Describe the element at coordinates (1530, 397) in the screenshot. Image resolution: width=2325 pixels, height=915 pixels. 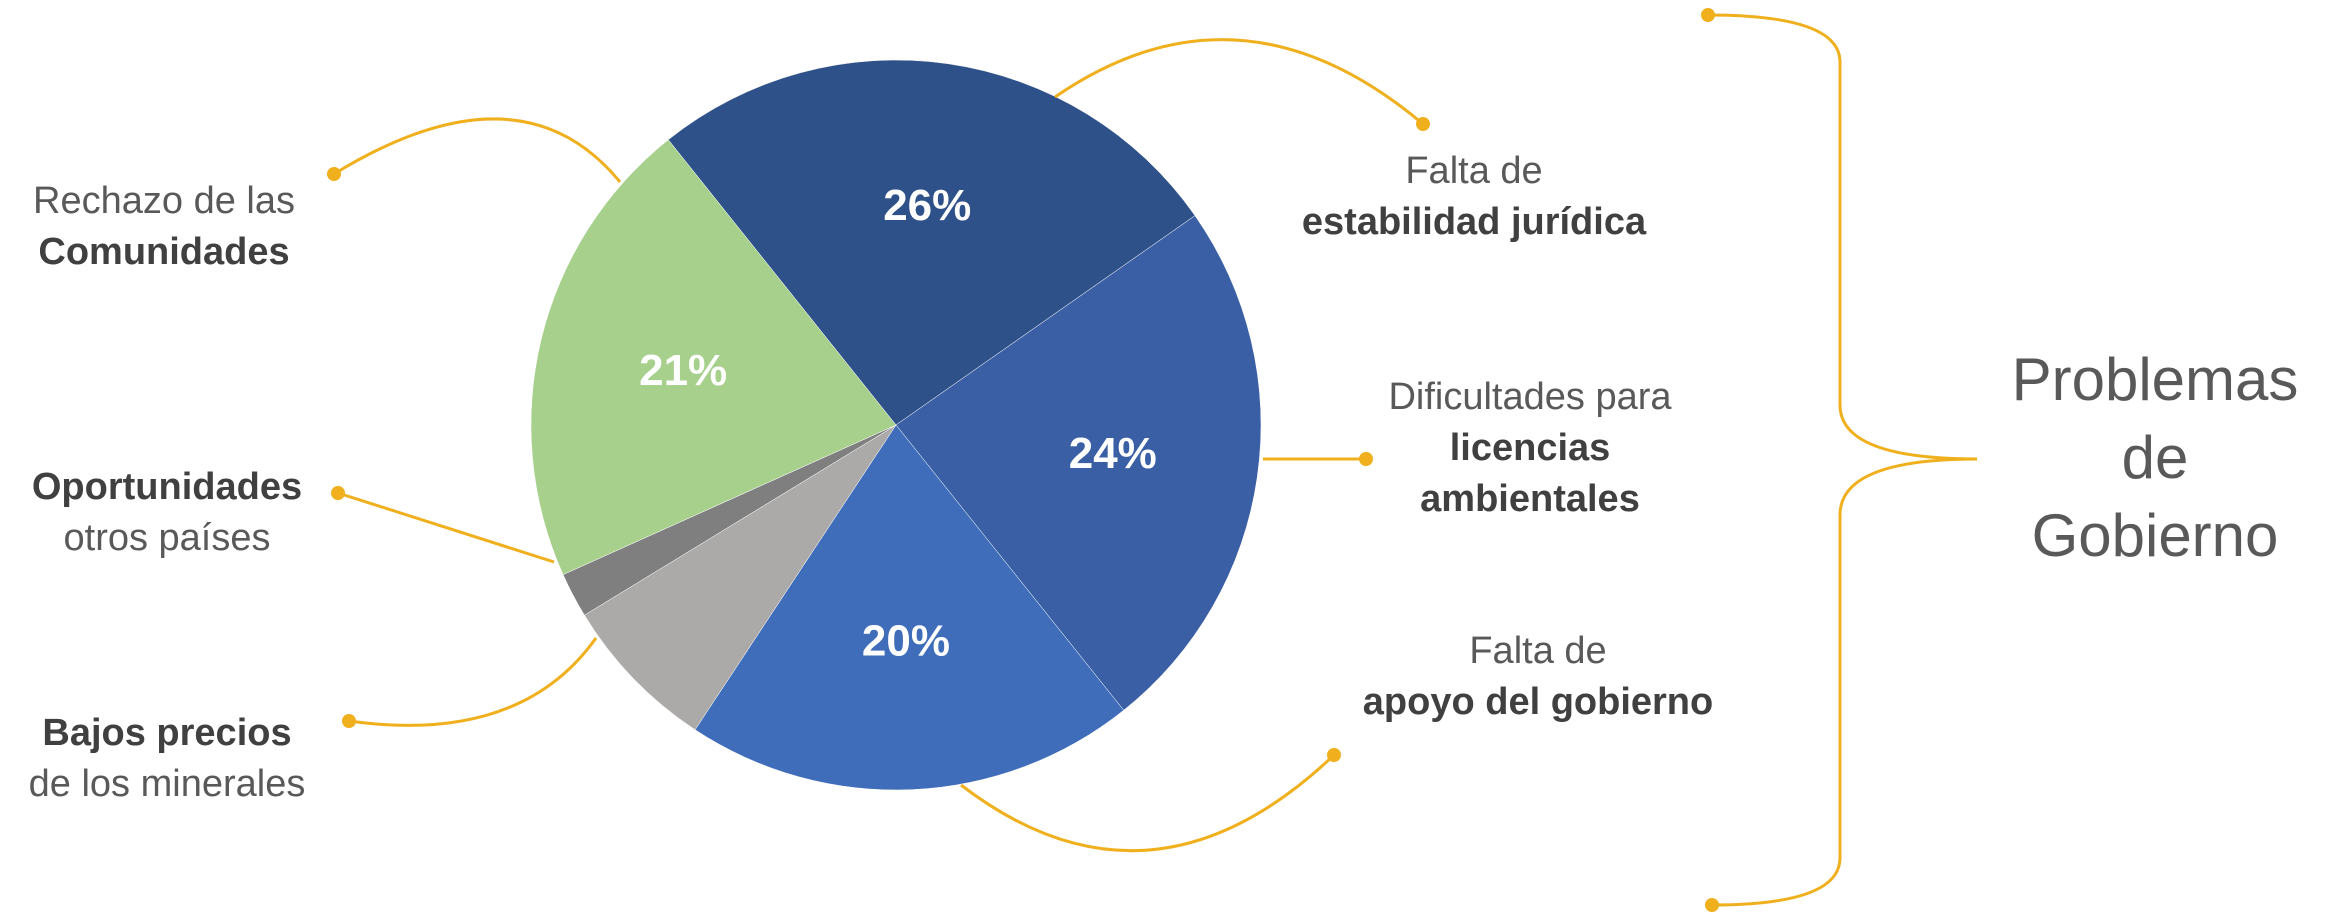
I see `category-label: Dificultades para` at that location.